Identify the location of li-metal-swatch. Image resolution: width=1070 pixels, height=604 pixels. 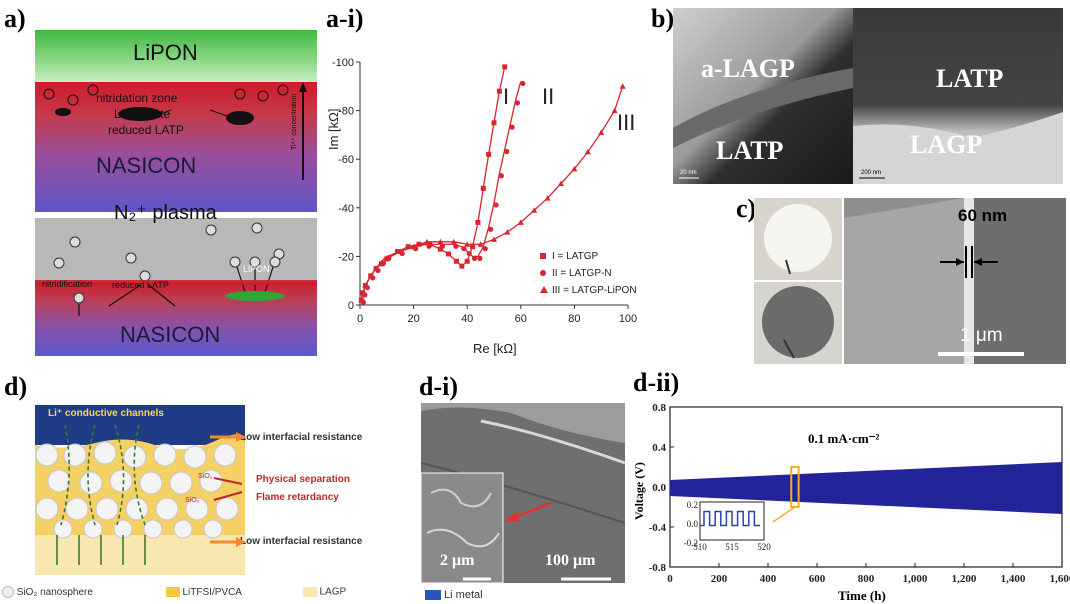
(433, 595).